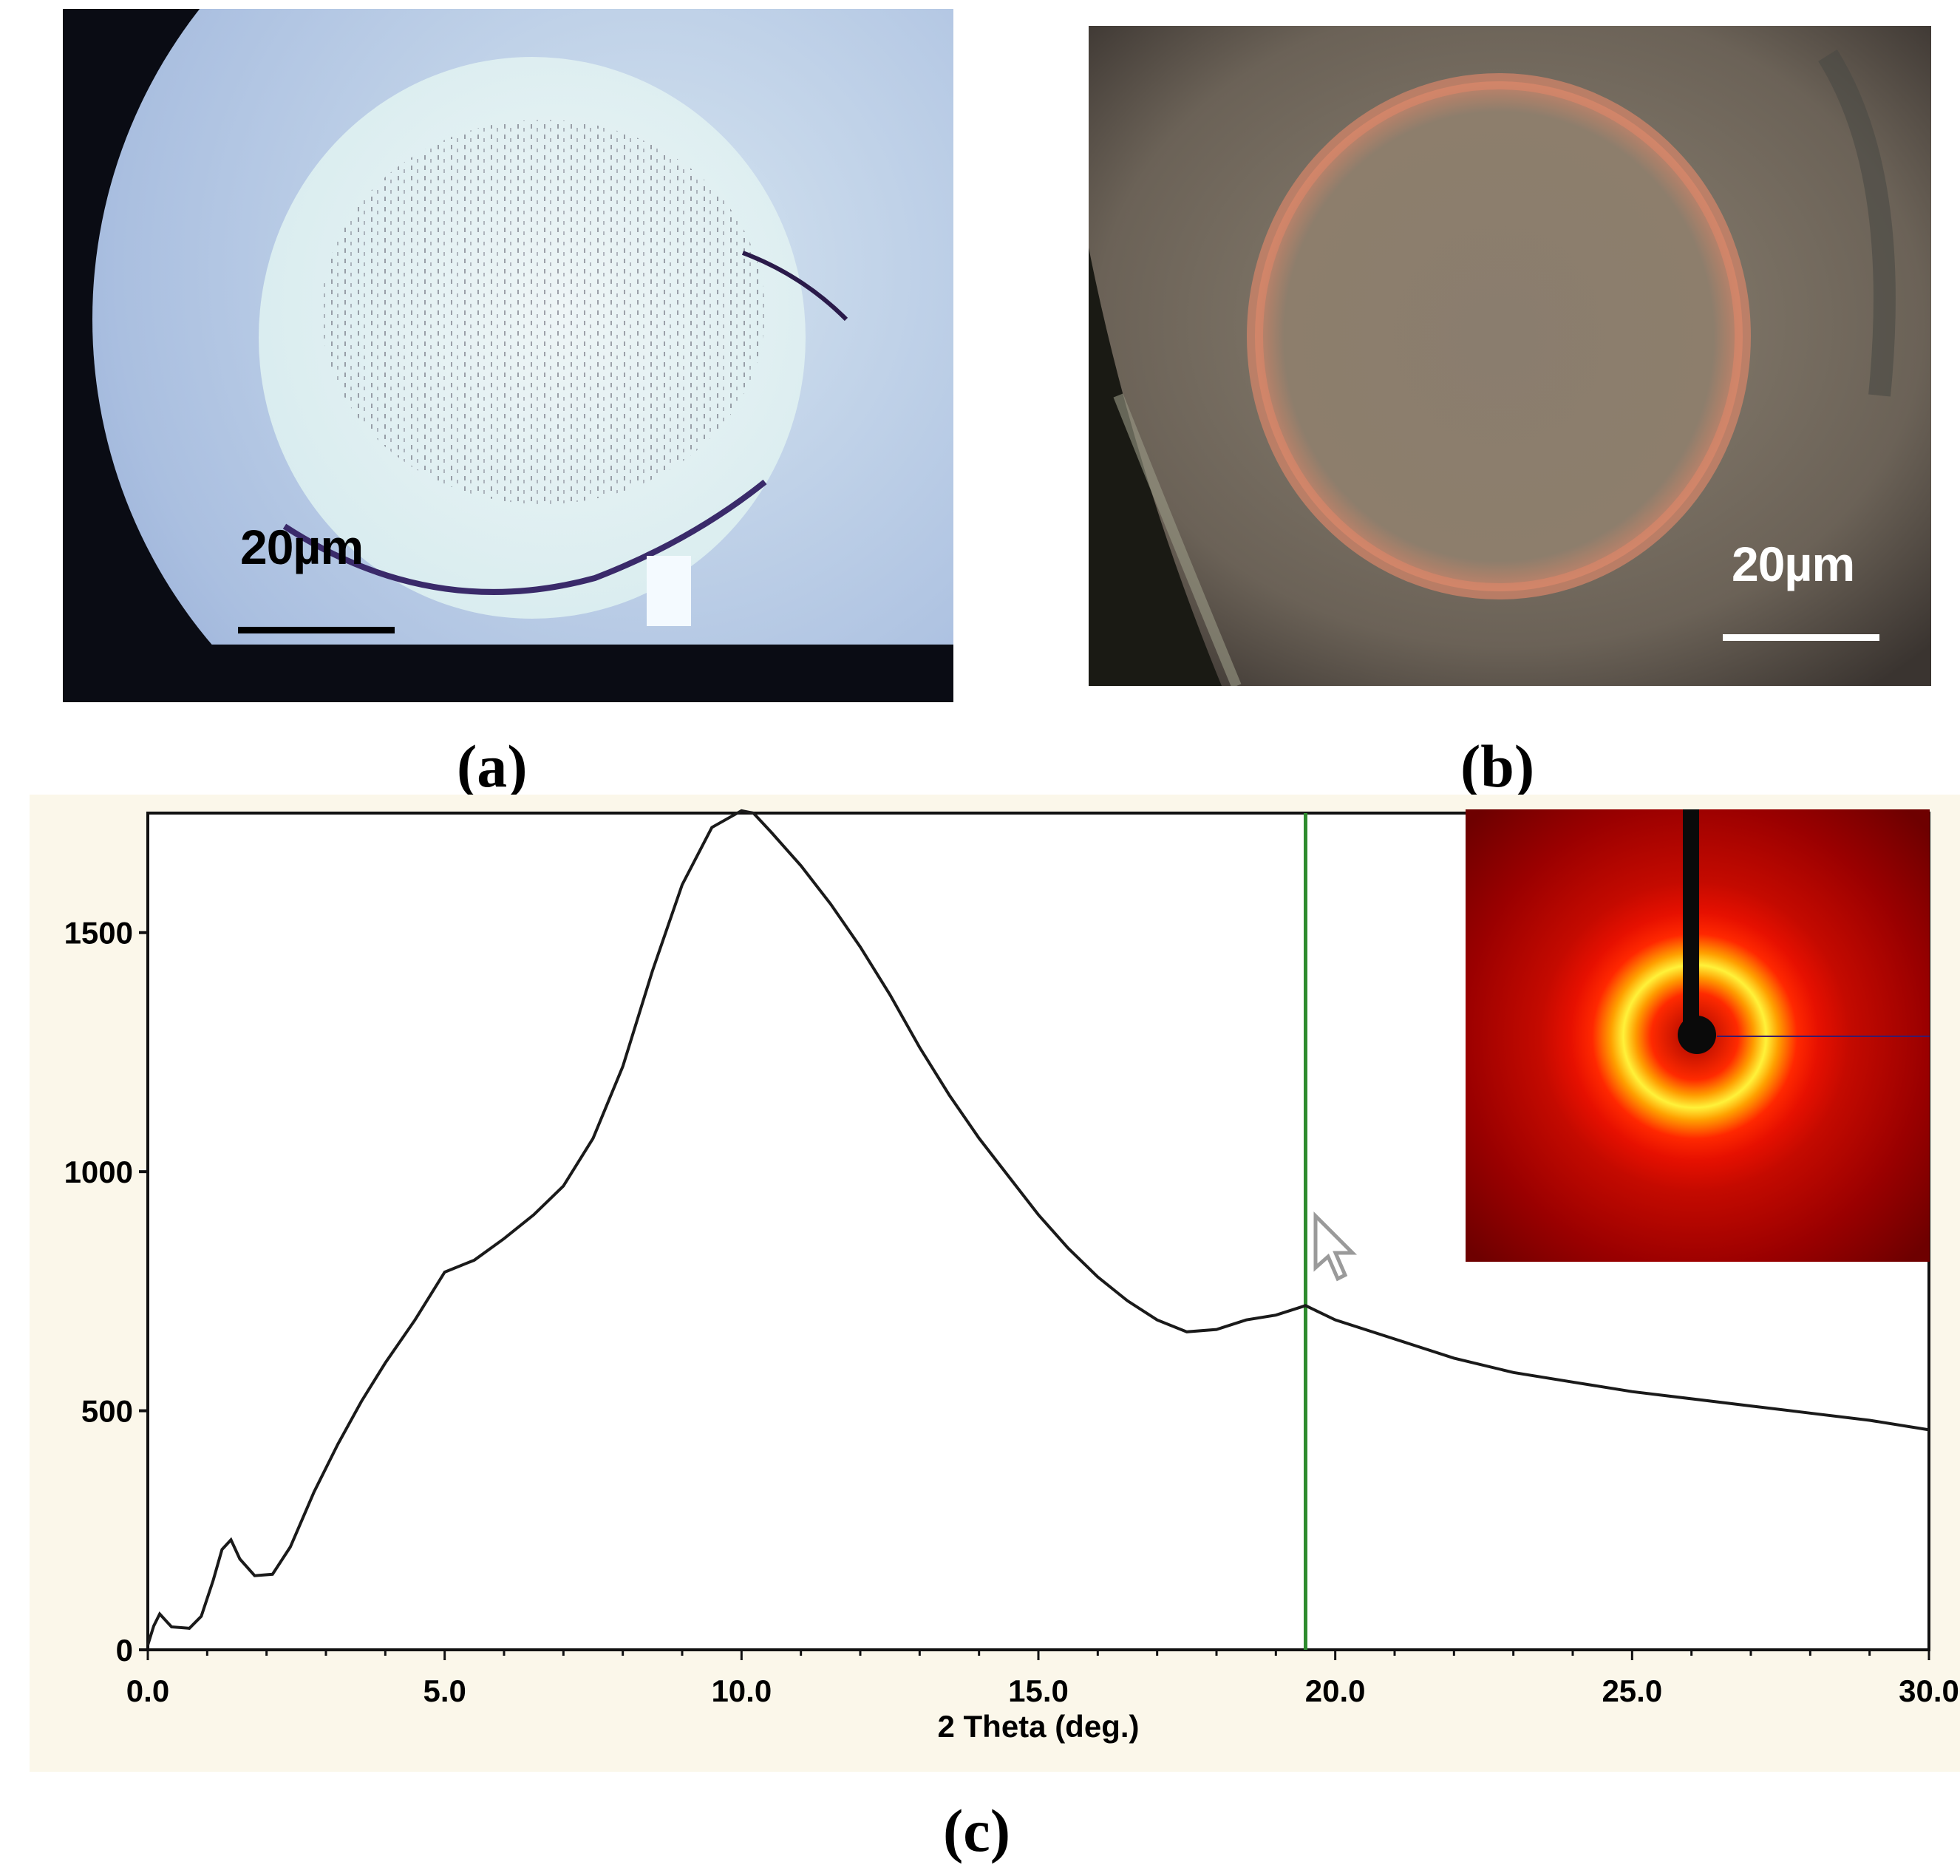 The width and height of the screenshot is (1960, 1876). Describe the element at coordinates (1336, 1690) in the screenshot. I see `x-tick-label: 20.0` at that location.